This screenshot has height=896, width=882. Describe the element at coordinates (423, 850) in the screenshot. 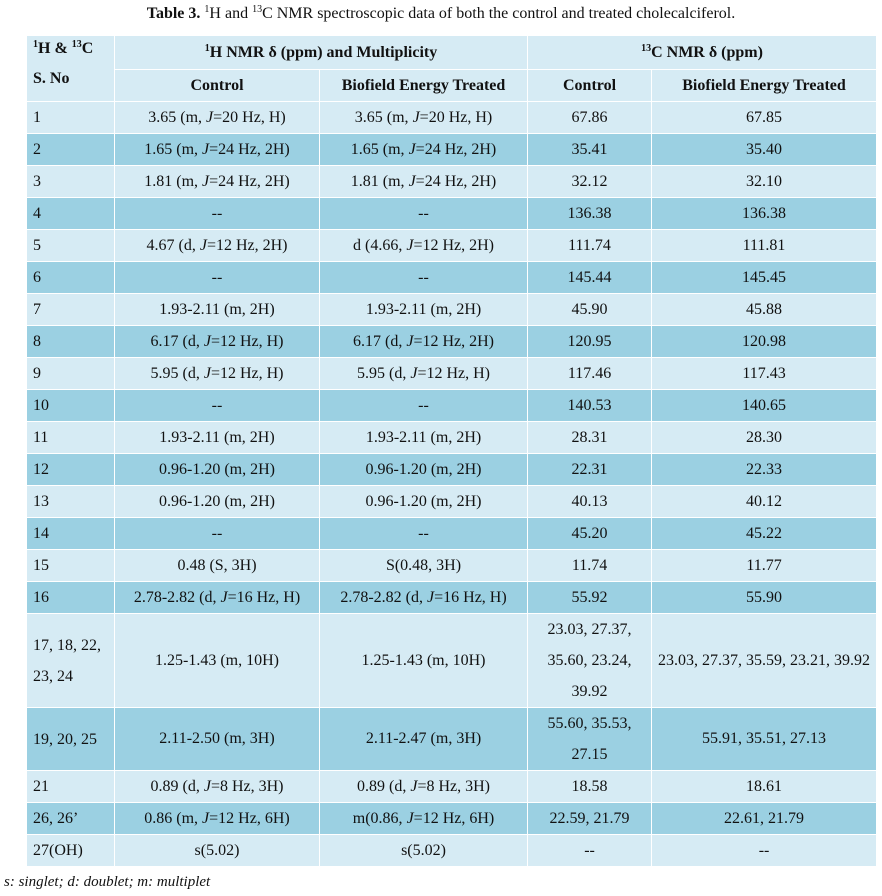

I see `cell-h-trt: s(5.02)` at that location.